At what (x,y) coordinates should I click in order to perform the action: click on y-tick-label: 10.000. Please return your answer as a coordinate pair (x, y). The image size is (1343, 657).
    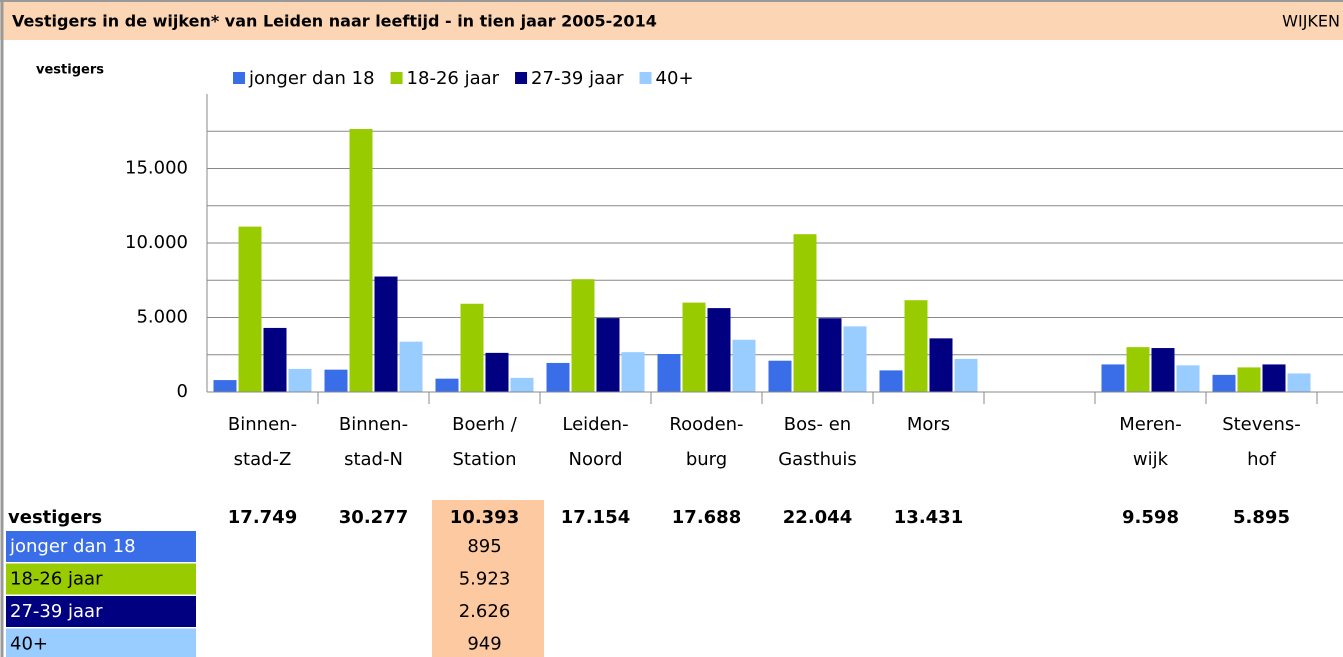
    Looking at the image, I should click on (156, 242).